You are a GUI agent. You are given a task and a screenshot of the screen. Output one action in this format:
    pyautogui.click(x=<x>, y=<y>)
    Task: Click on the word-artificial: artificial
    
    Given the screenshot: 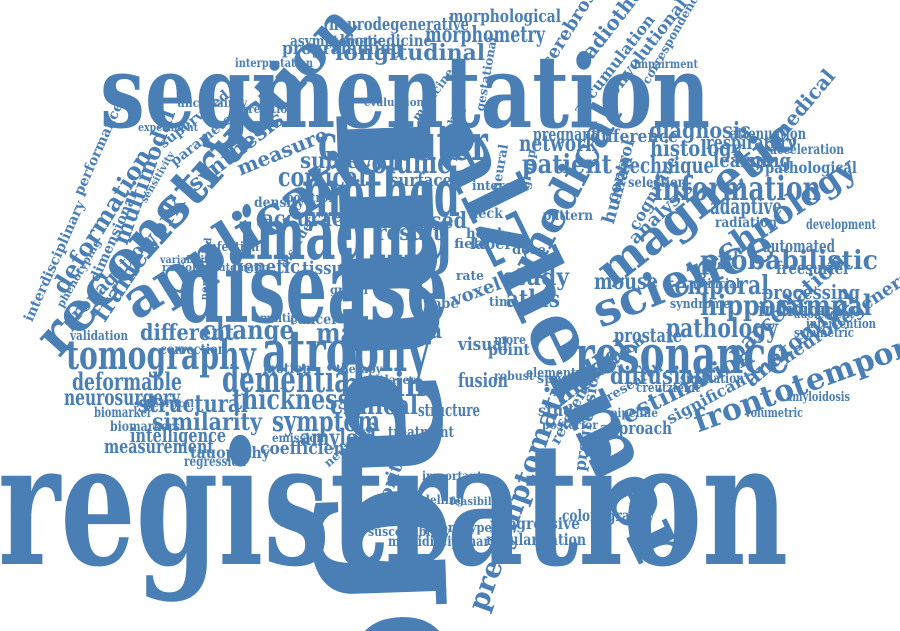 What is the action you would take?
    pyautogui.click(x=715, y=284)
    